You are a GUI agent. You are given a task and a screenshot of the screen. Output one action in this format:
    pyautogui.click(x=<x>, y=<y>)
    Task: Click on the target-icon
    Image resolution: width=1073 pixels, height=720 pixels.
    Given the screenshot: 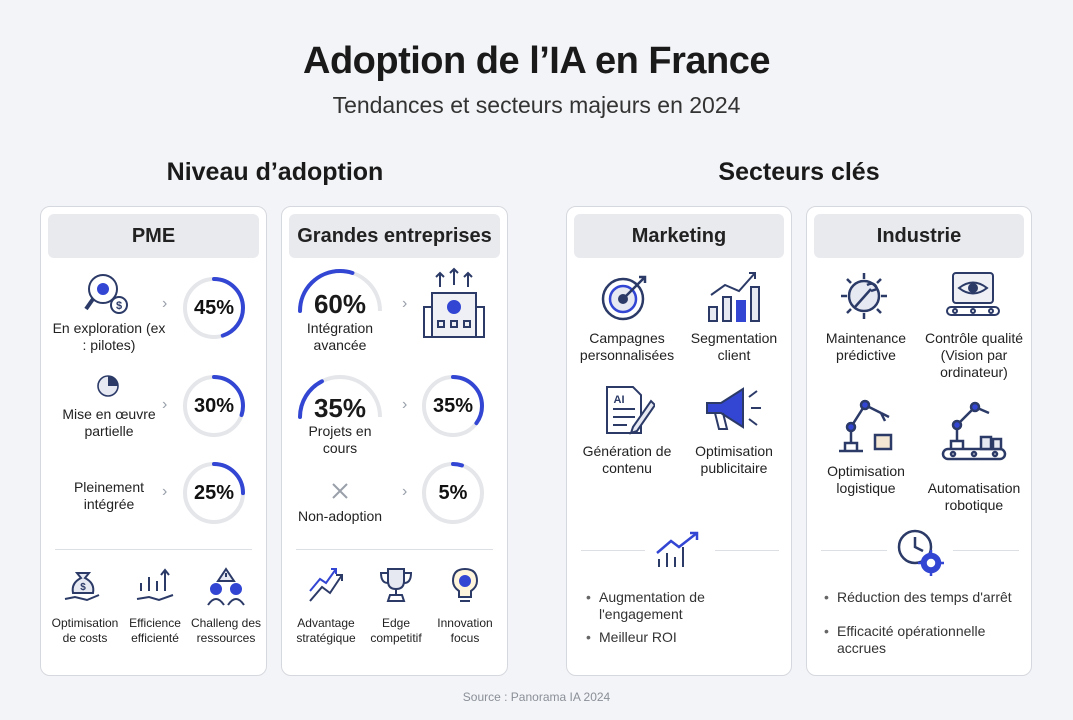 What is the action you would take?
    pyautogui.click(x=624, y=298)
    